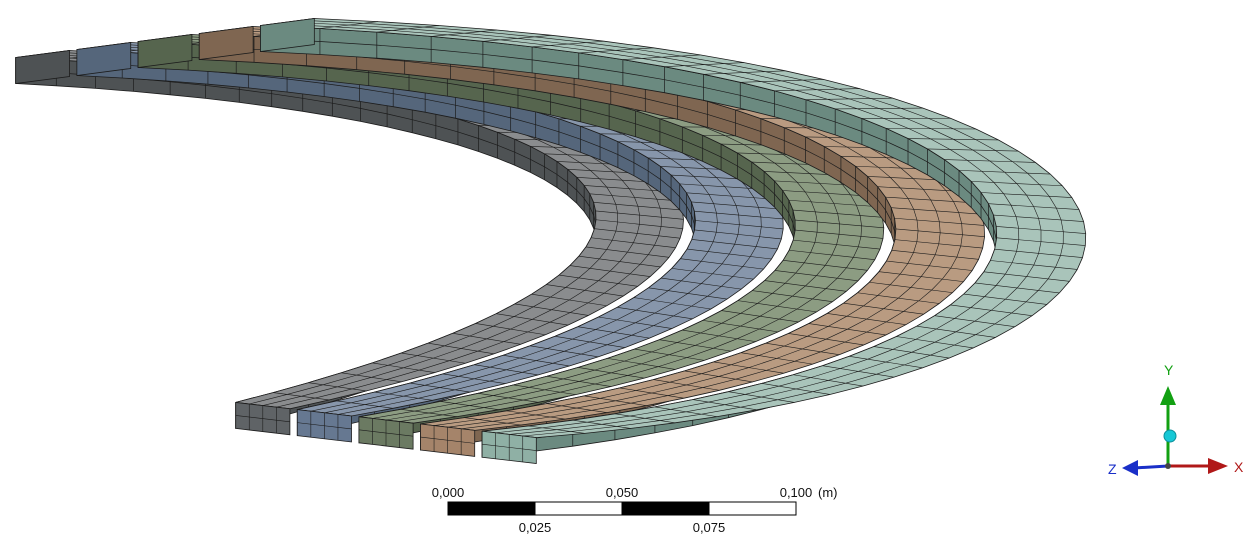 This screenshot has width=1250, height=541. I want to click on y-axis-label: Y, so click(1169, 370).